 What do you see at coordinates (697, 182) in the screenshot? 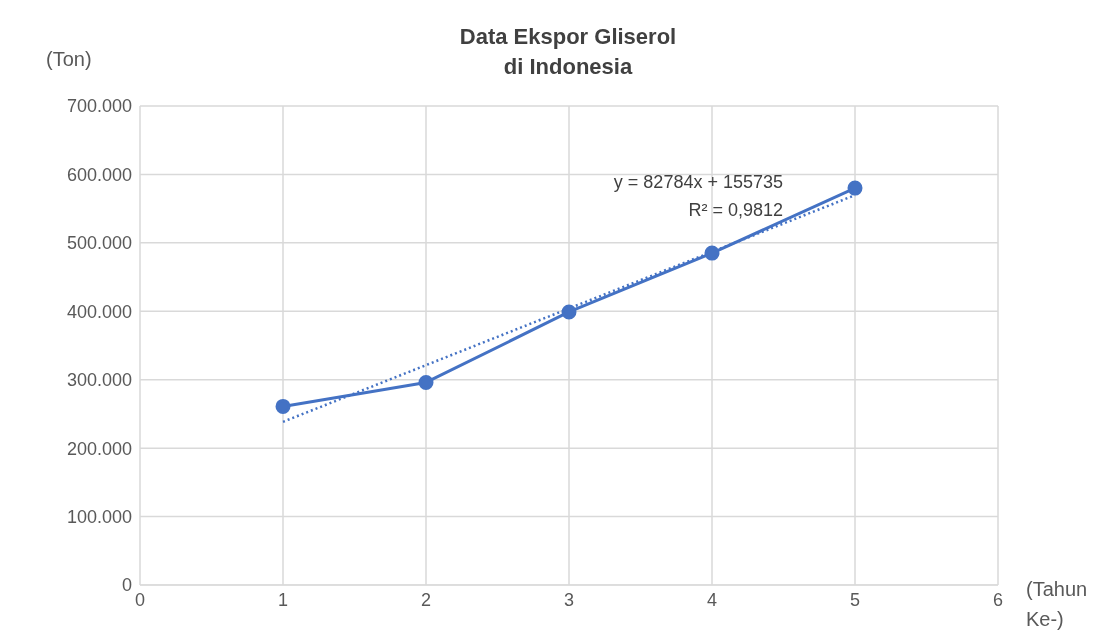
I see `annotation: y = 82784x + 155735` at bounding box center [697, 182].